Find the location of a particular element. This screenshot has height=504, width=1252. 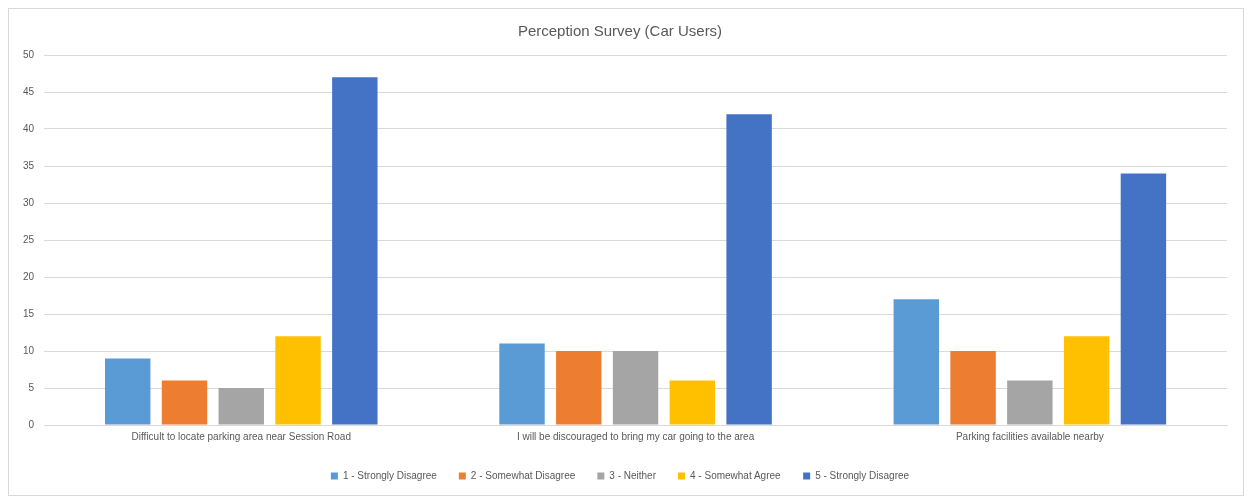

chart-title: Perception Survey (Car Users) is located at coordinates (620, 31).